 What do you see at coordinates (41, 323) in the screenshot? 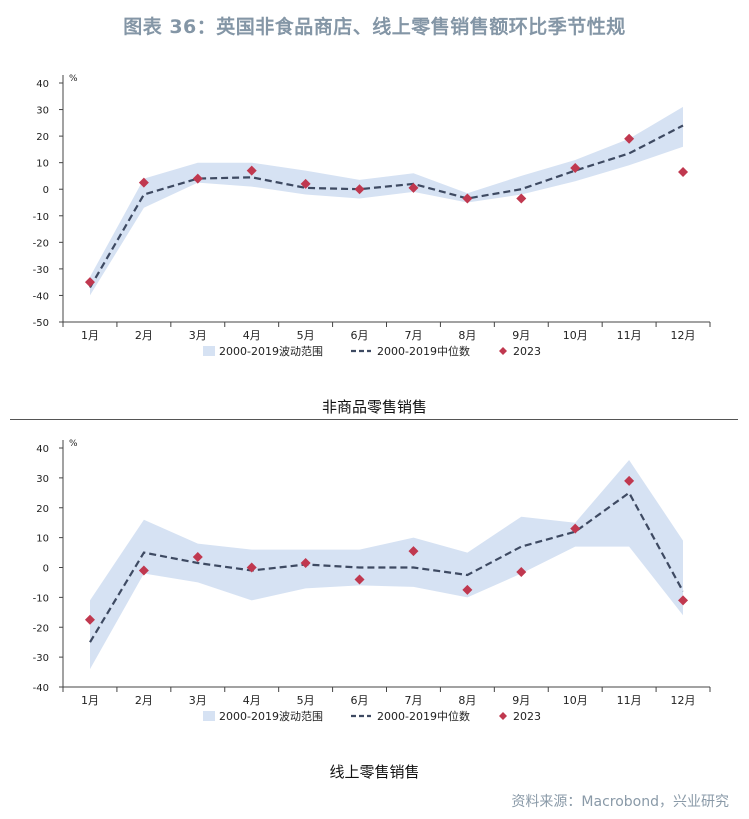
I see `y-tick-label: -50` at bounding box center [41, 323].